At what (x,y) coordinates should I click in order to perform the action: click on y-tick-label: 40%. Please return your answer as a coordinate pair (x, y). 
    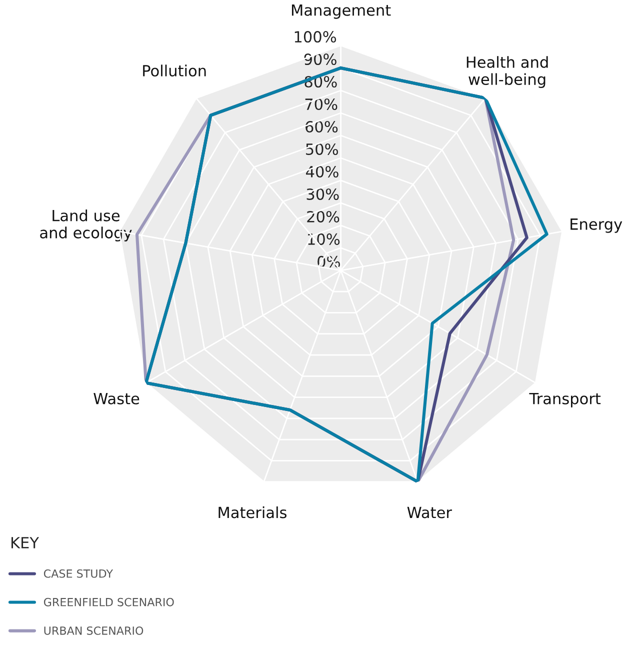
    Looking at the image, I should click on (322, 172).